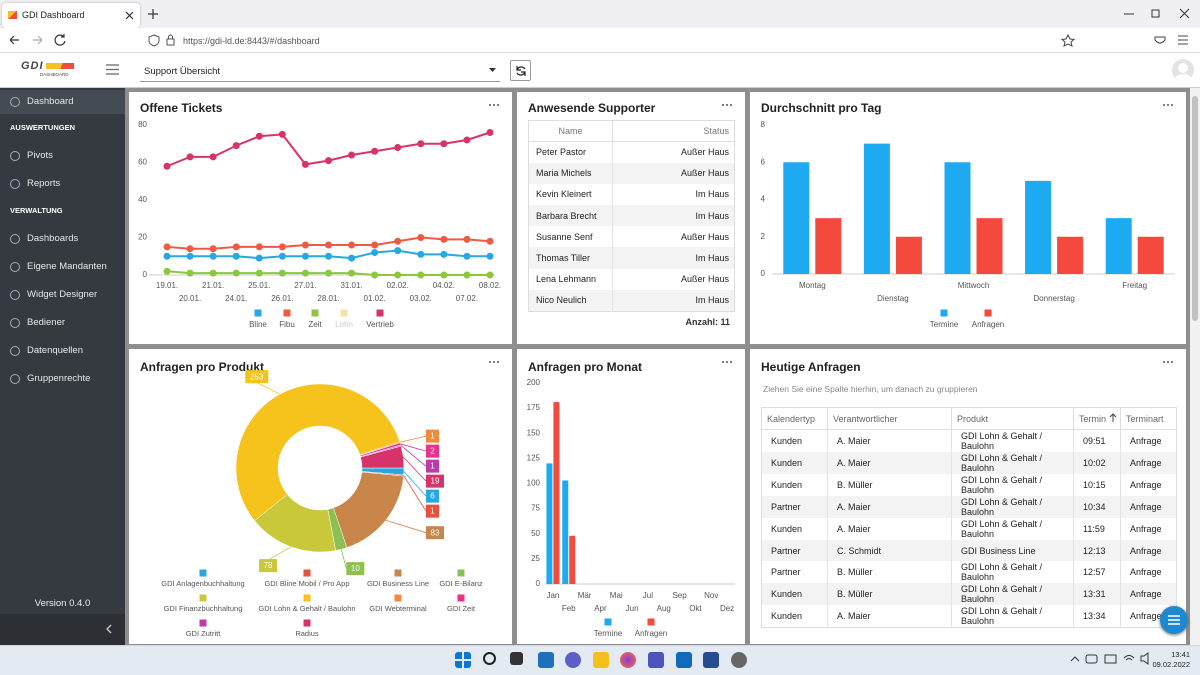  I want to click on column-header-label: Kalendertyp, so click(791, 418).